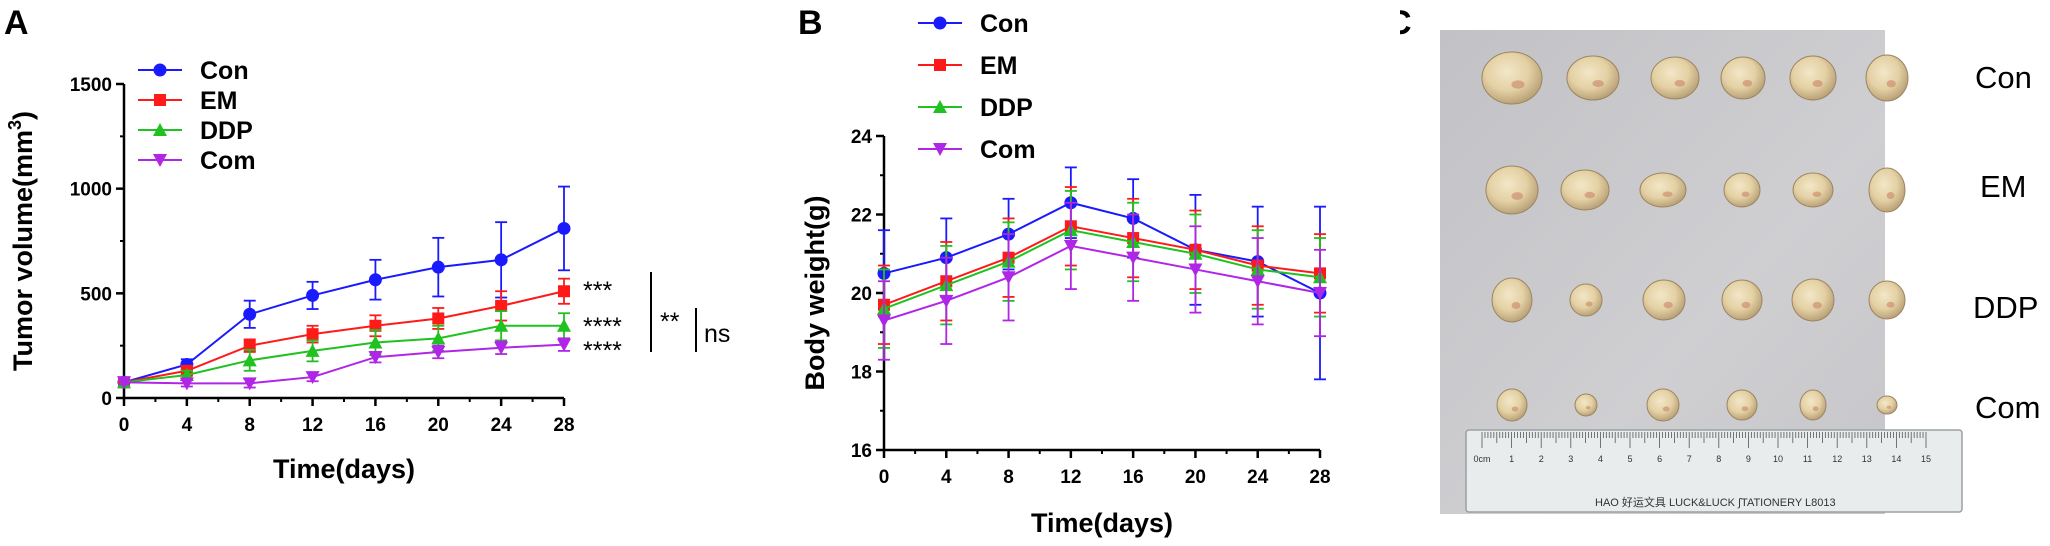 The width and height of the screenshot is (2050, 546). What do you see at coordinates (91, 85) in the screenshot?
I see `a-y-tick-label: 1500` at bounding box center [91, 85].